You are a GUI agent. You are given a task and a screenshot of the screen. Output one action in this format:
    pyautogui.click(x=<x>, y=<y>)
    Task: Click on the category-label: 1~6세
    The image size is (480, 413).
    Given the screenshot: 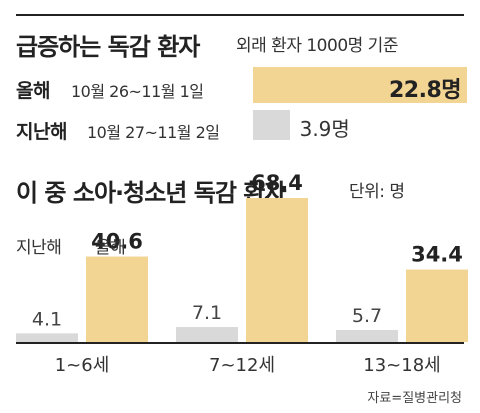 What is the action you would take?
    pyautogui.click(x=82, y=365)
    